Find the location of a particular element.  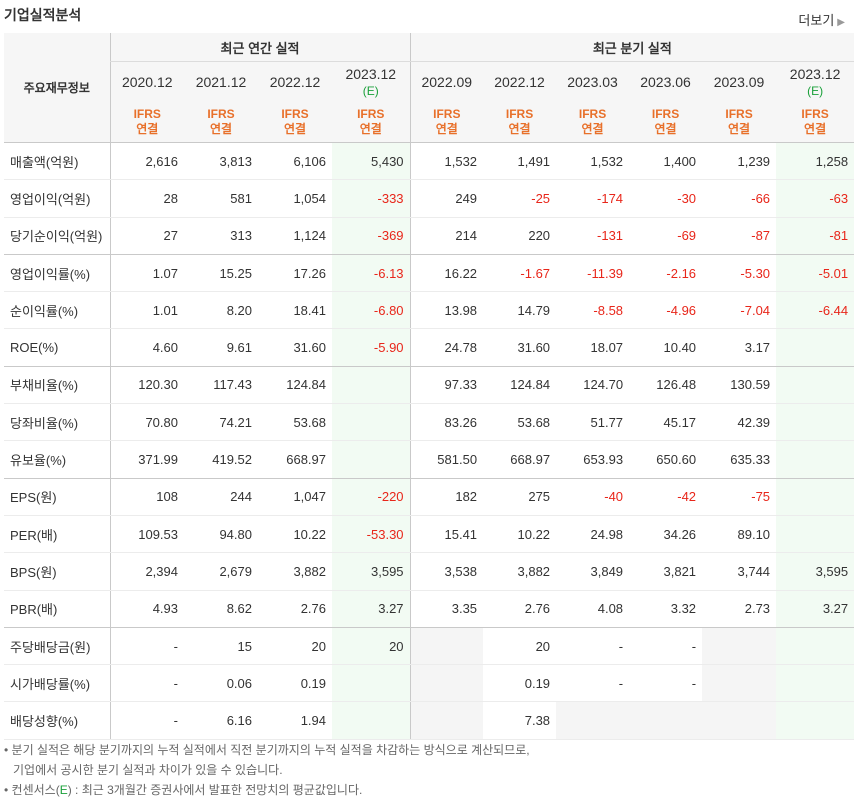

table-cell: 4.93 is located at coordinates (146, 609).